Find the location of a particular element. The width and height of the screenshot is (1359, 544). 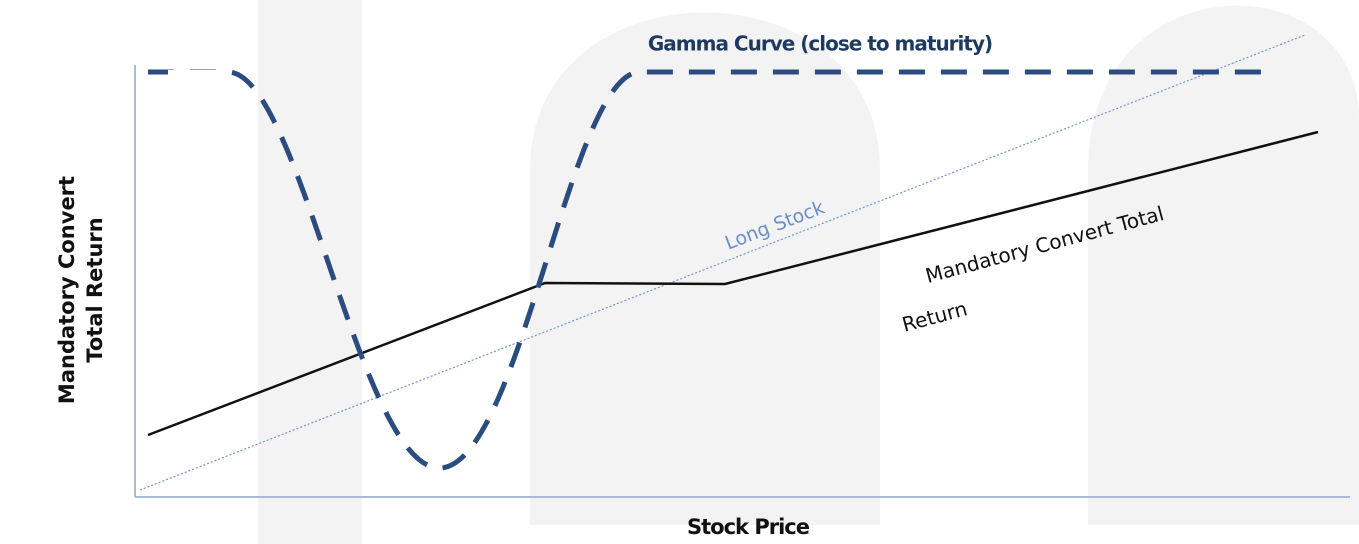

blank-box is located at coordinates (198, 101).